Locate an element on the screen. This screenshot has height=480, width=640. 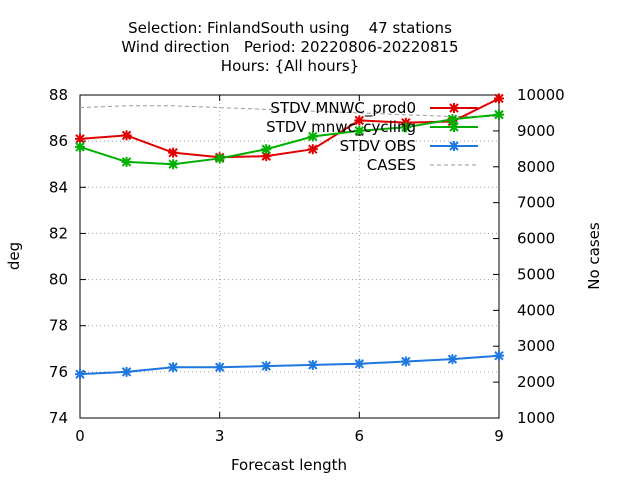
y2-tick-label: 4000 is located at coordinates (536, 310).